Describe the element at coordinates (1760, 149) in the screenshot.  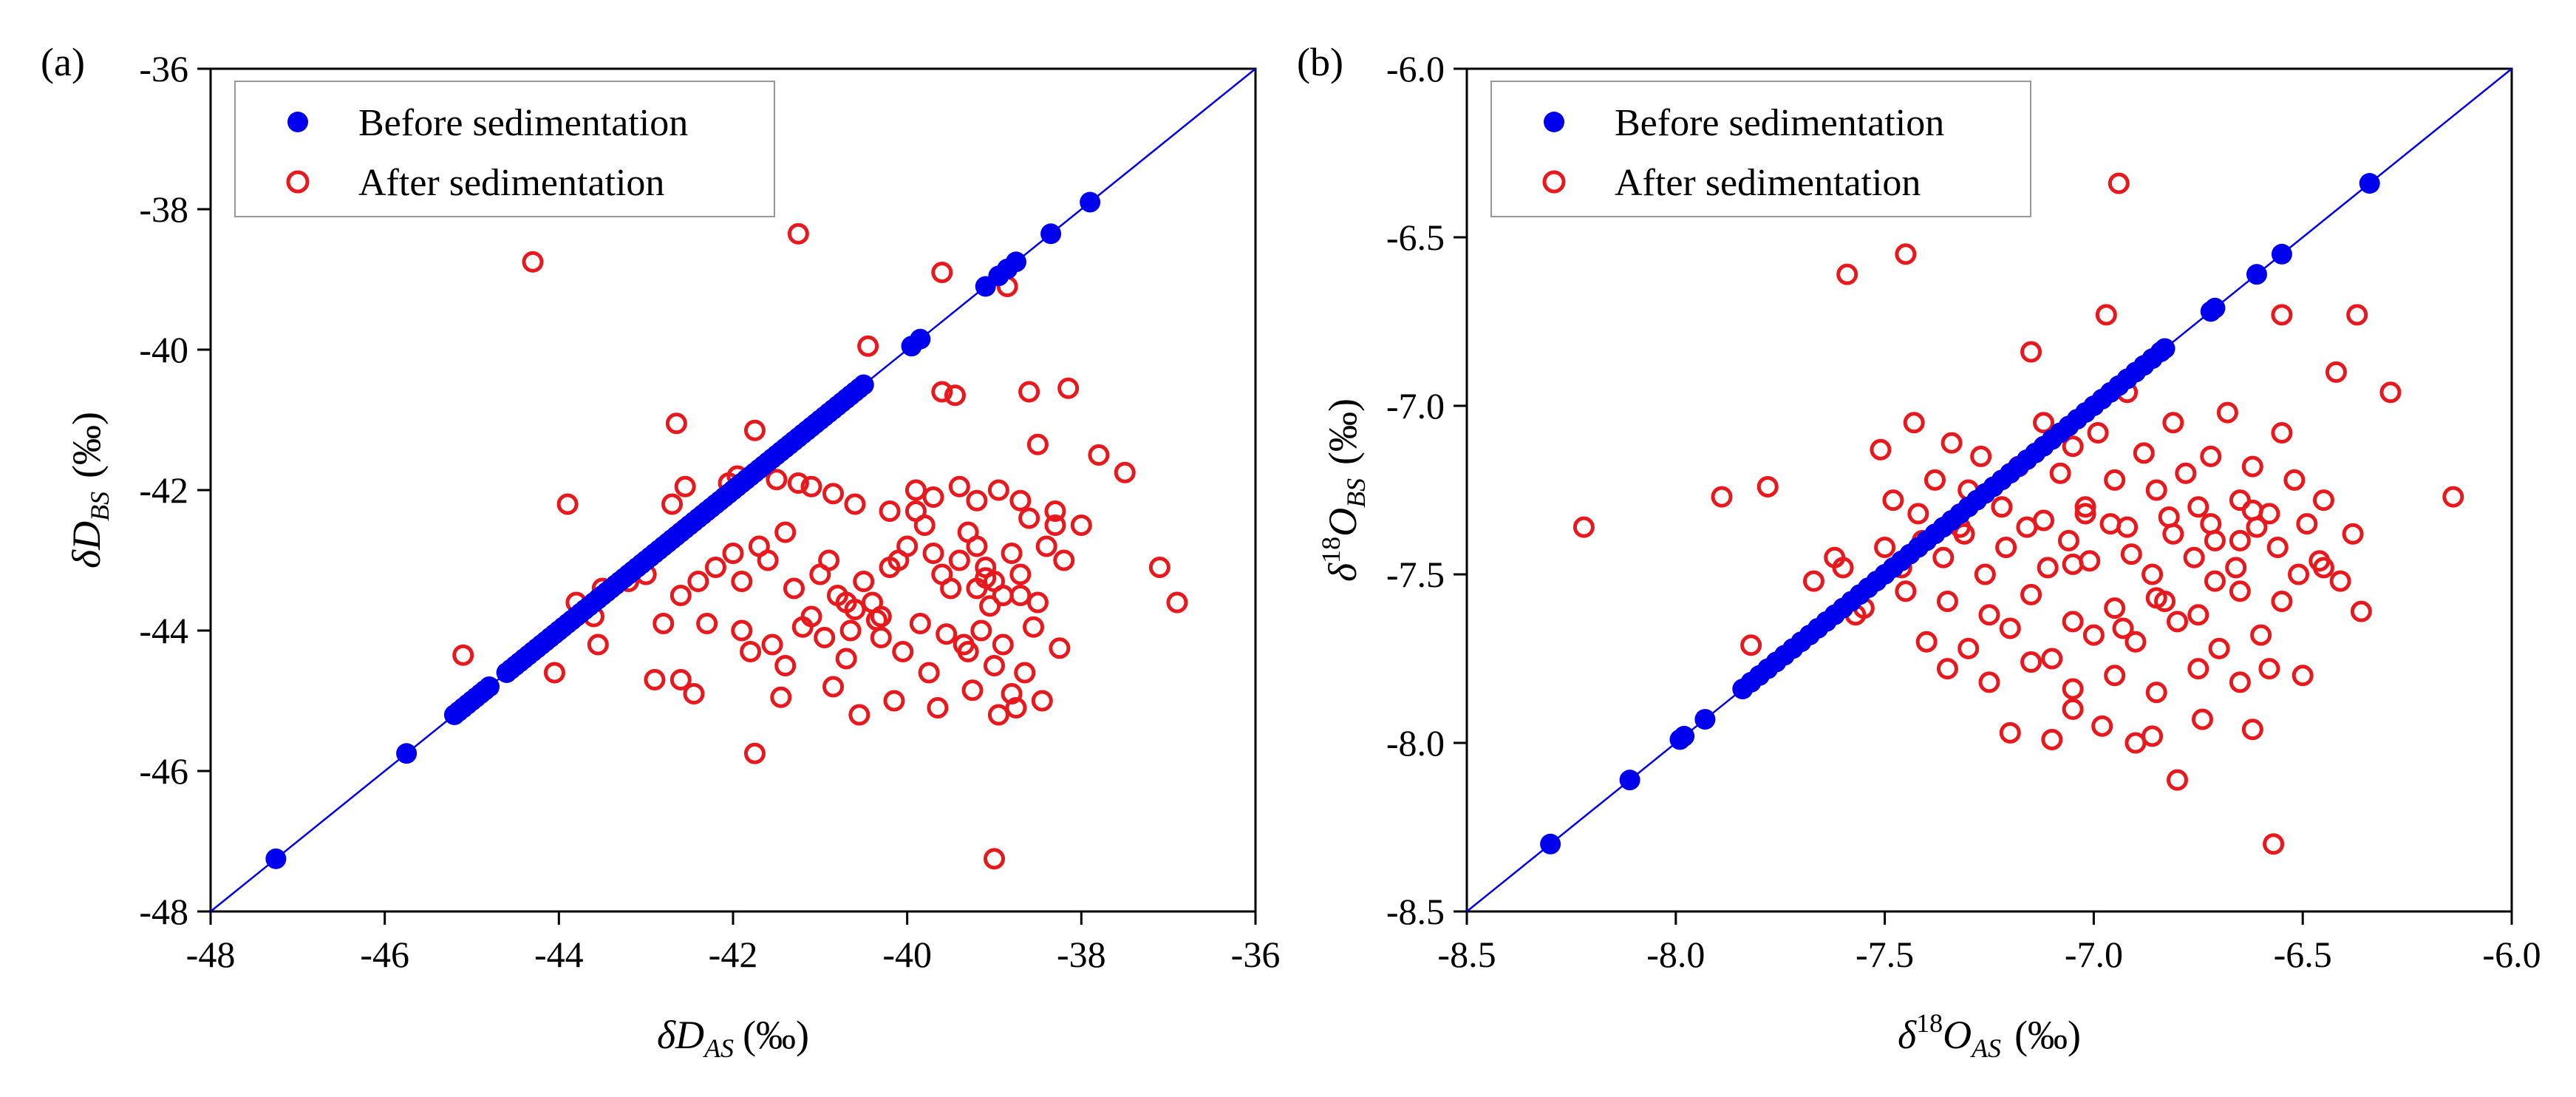
I see `panel-b-legend-box` at that location.